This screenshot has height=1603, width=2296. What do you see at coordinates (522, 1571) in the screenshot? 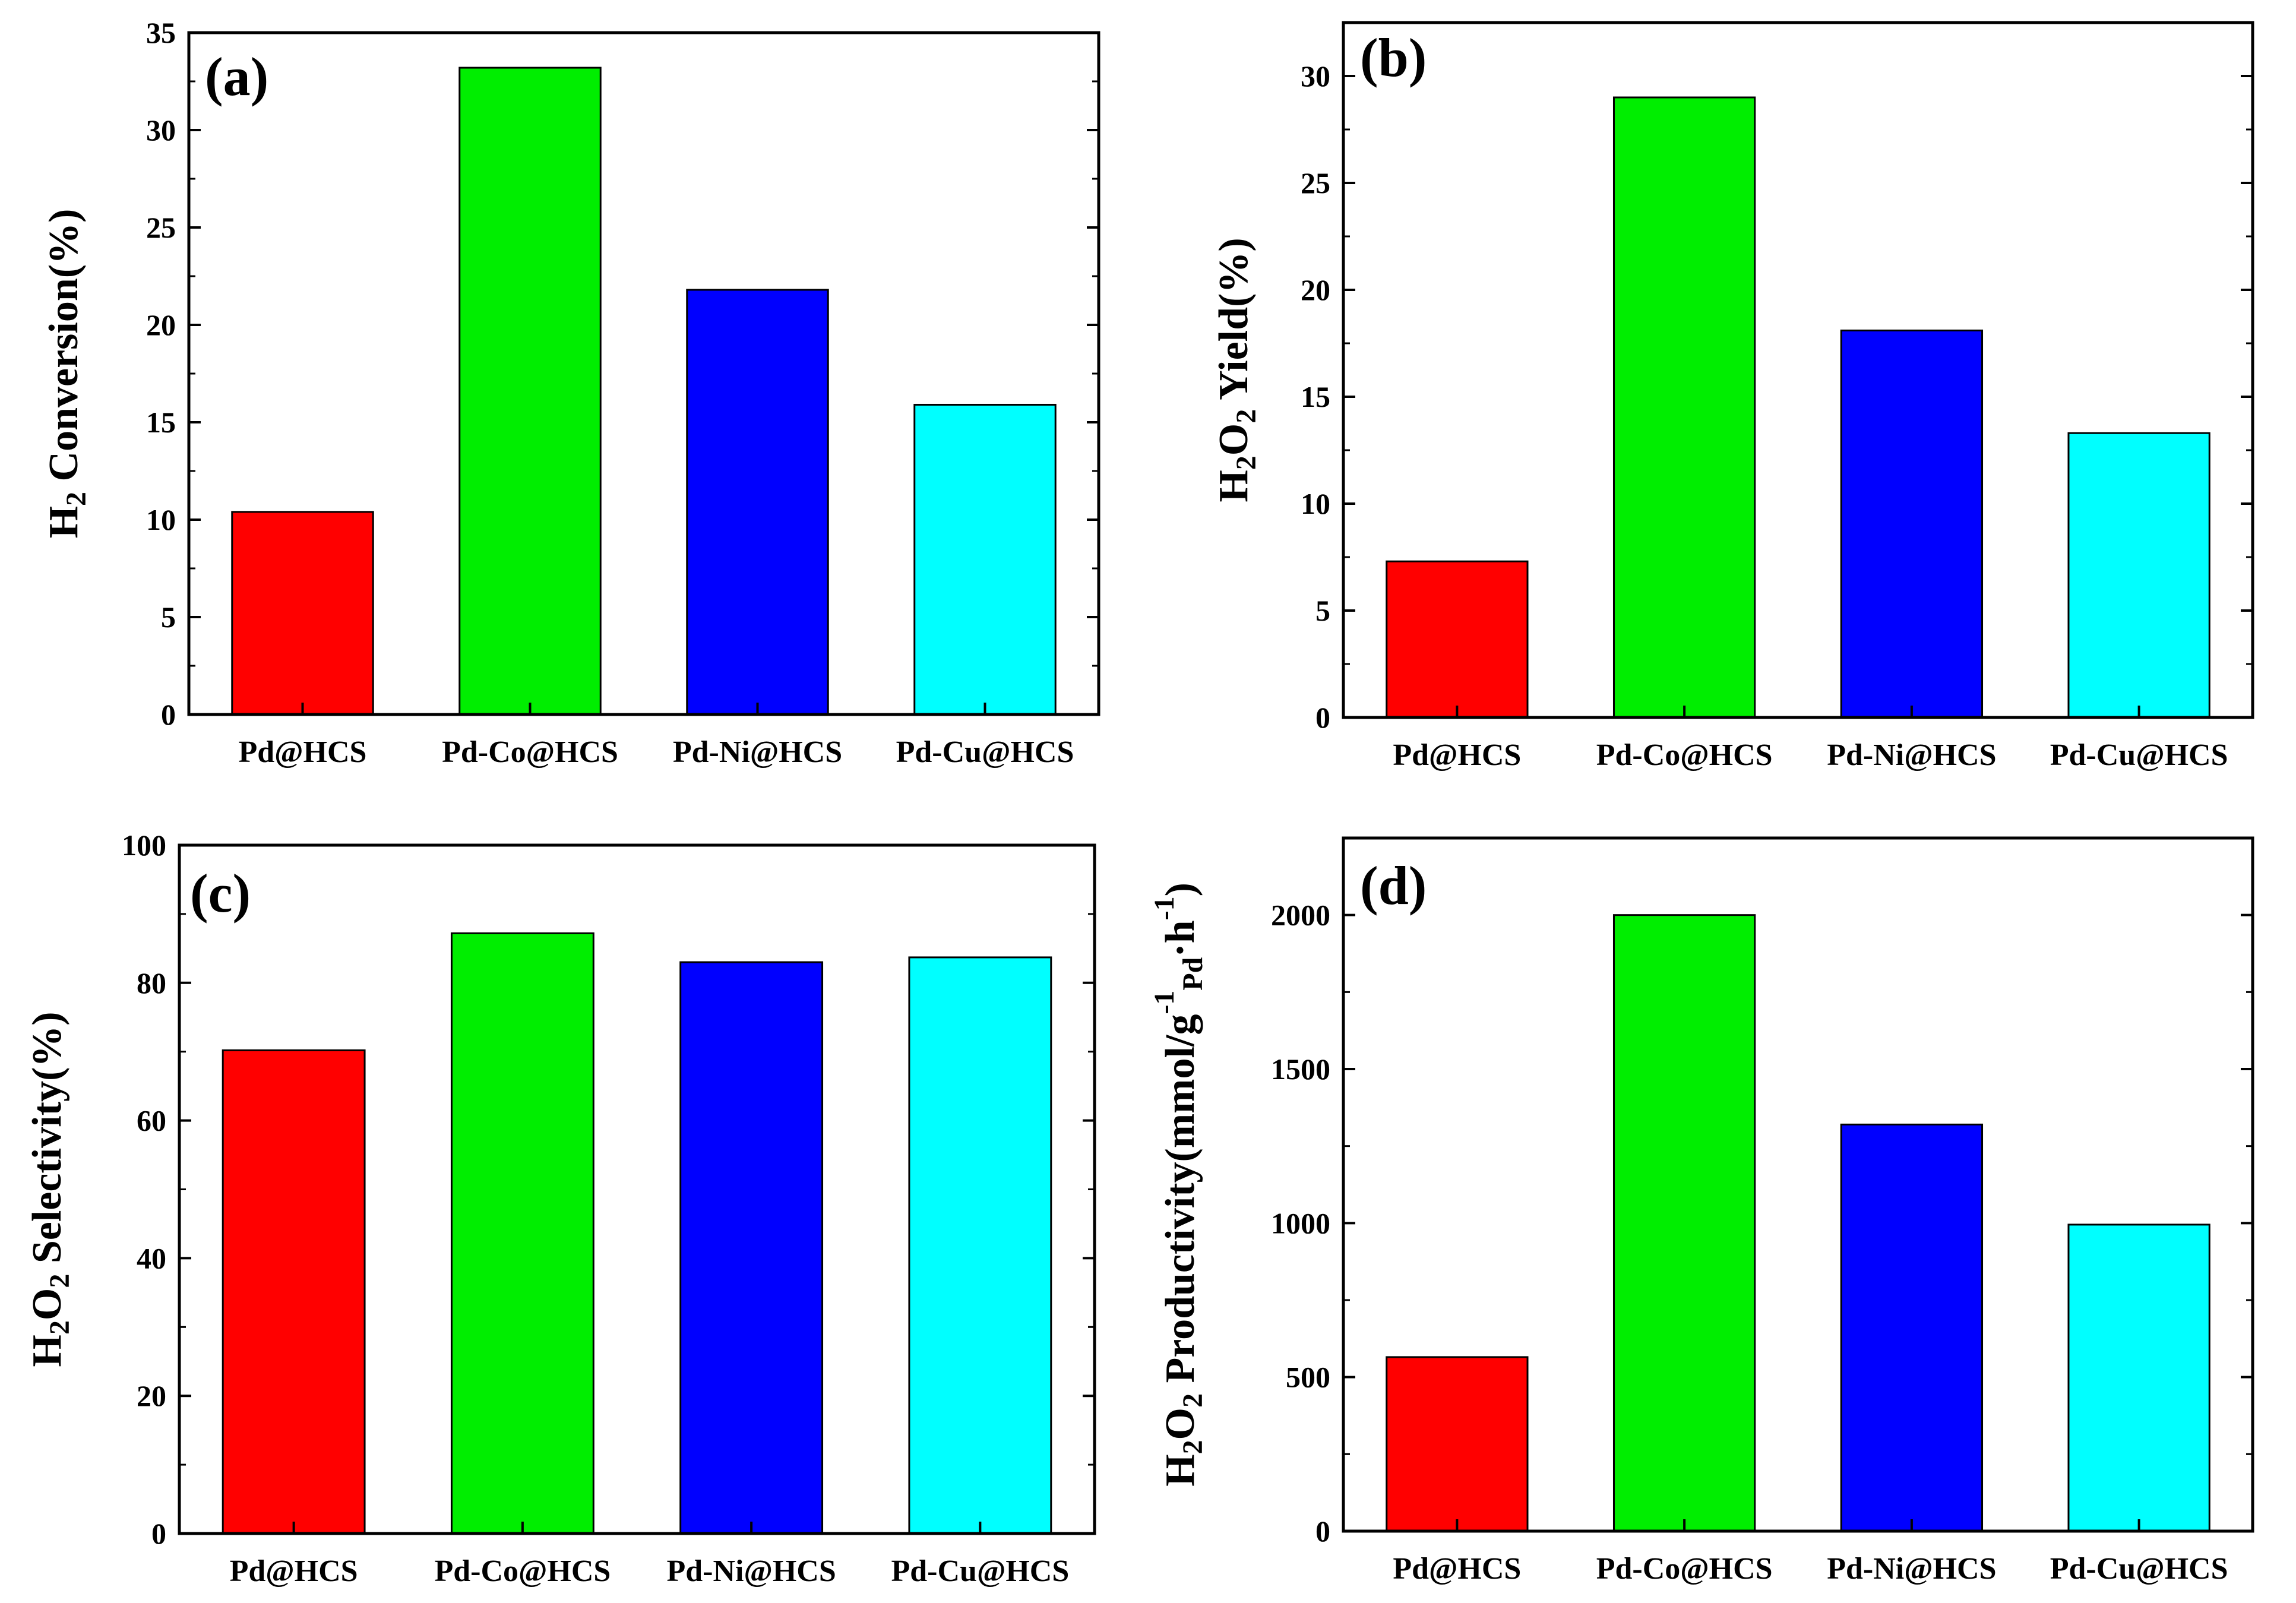
I see `panel-c-category-label: Pd-Co@HCS` at bounding box center [522, 1571].